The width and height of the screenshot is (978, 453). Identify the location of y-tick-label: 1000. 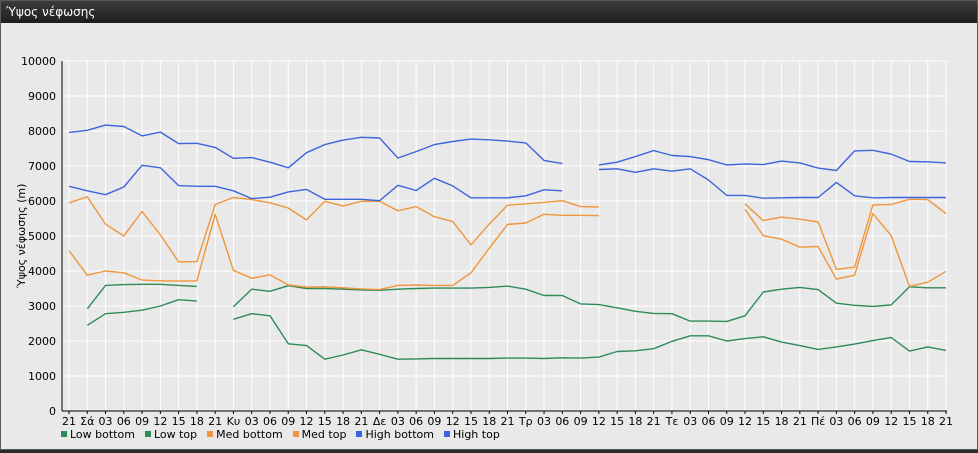
(42, 376).